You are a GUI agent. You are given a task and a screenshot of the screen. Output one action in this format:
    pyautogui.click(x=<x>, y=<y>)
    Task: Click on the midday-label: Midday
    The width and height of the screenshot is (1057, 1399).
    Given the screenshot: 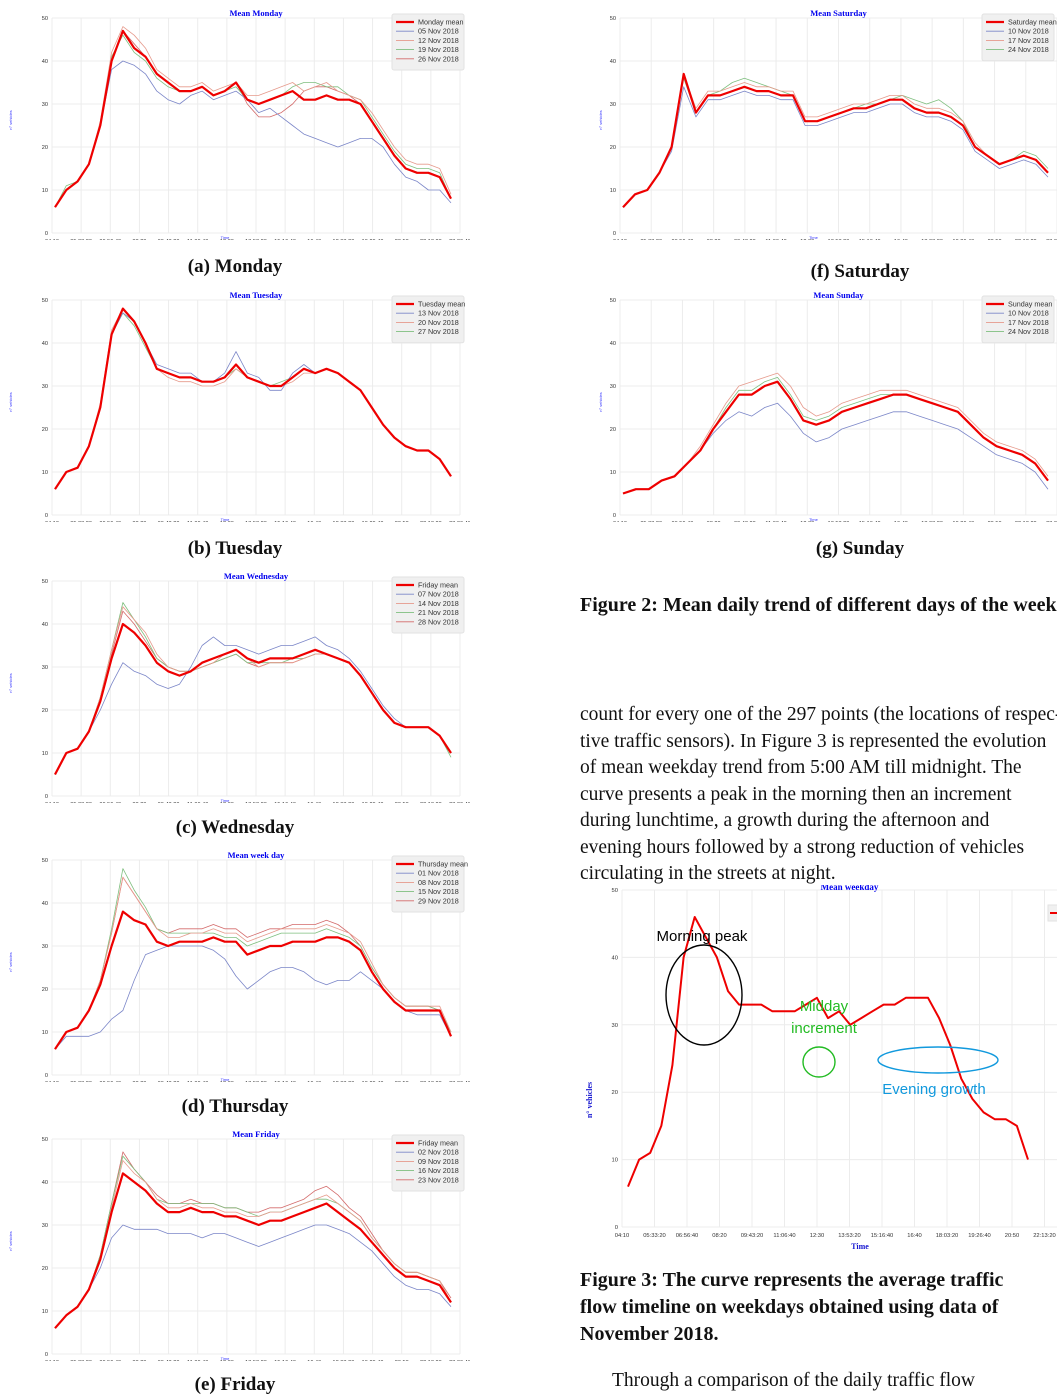 What is the action you would take?
    pyautogui.click(x=824, y=1006)
    